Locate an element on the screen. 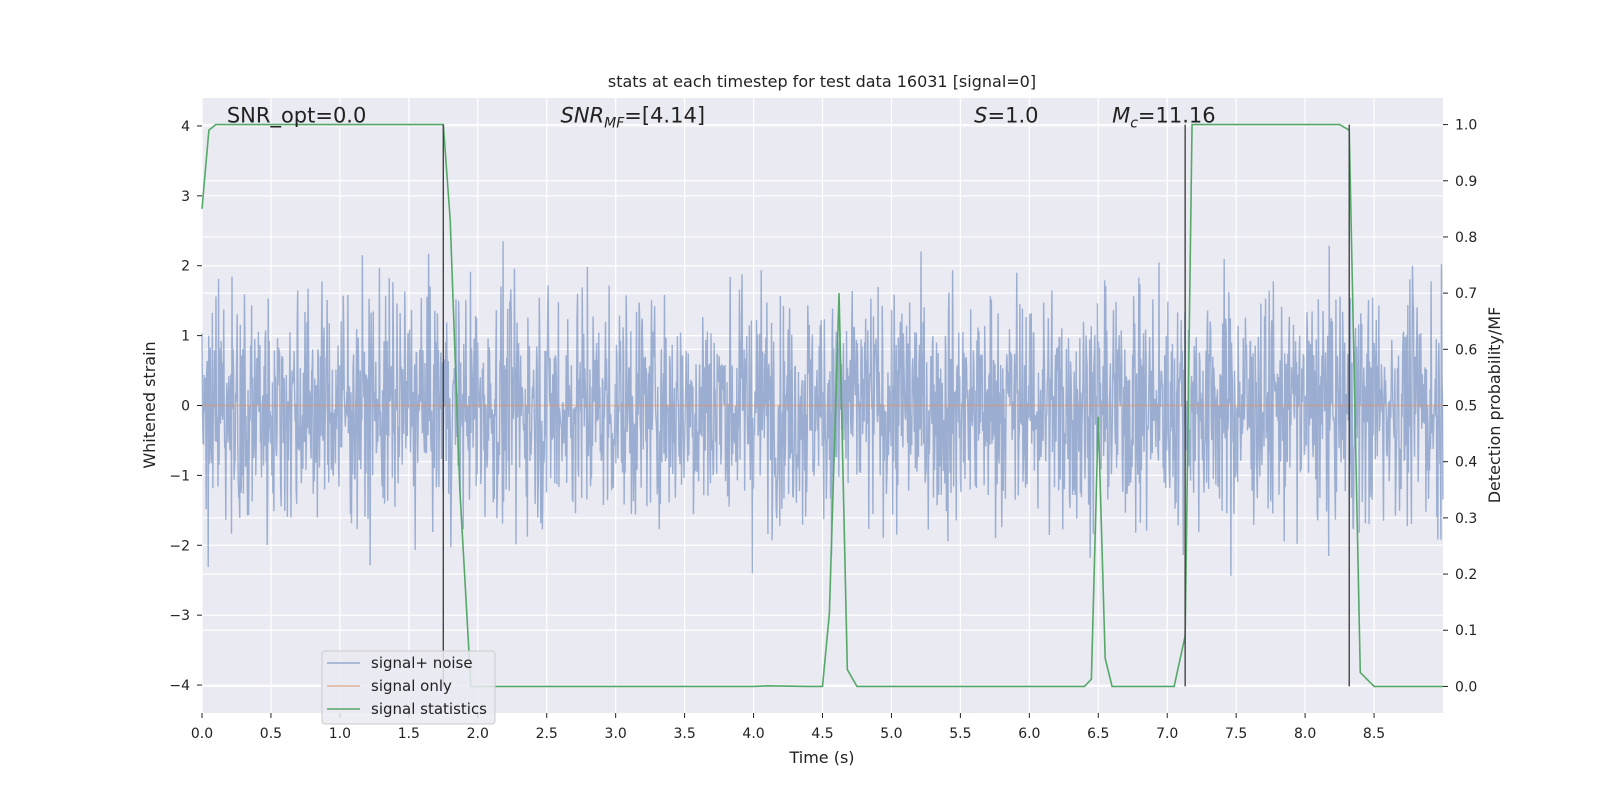 Image resolution: width=1600 pixels, height=800 pixels. legend-frame is located at coordinates (408, 687).